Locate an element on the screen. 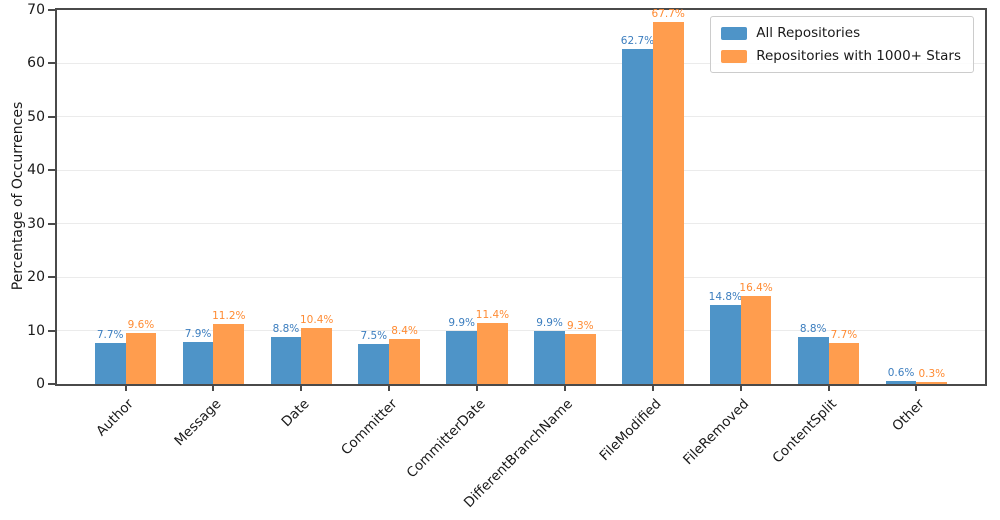 This screenshot has width=1000, height=520. x-tick-label: CommitterDate is located at coordinates (446, 439).